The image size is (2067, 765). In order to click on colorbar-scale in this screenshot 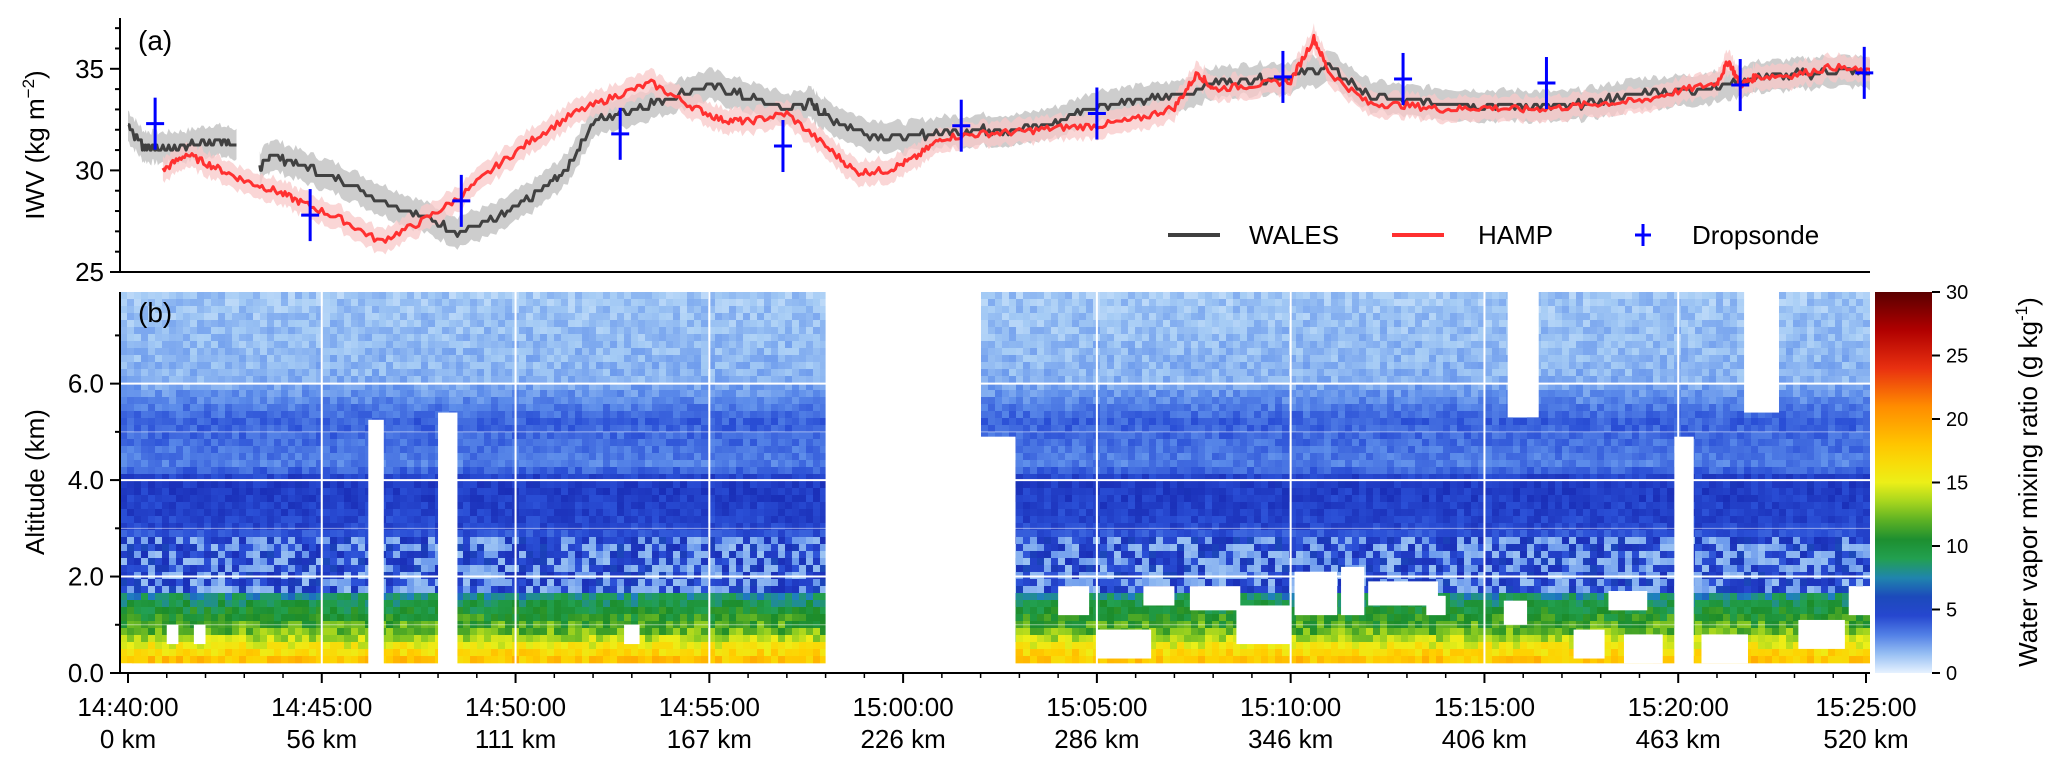, I will do `click(1903, 482)`.